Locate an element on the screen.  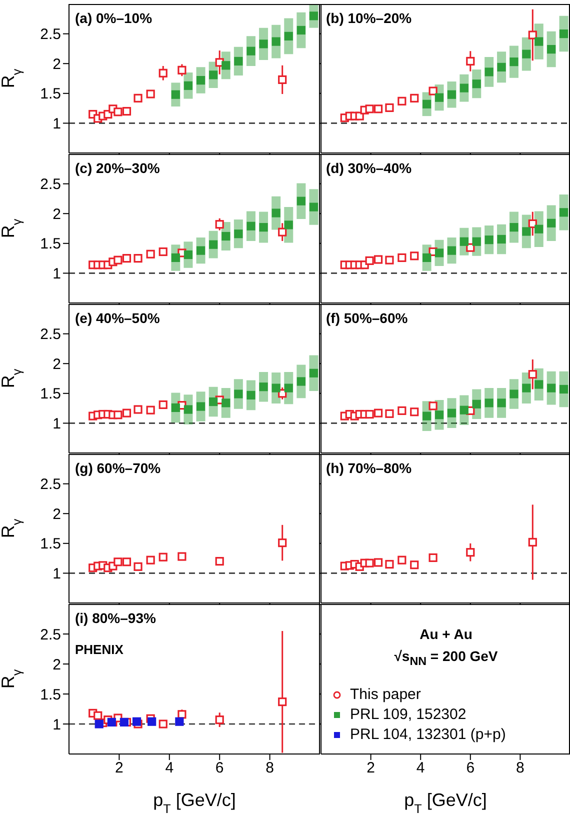
chart-title: (d) 30%–40% is located at coordinates (369, 168).